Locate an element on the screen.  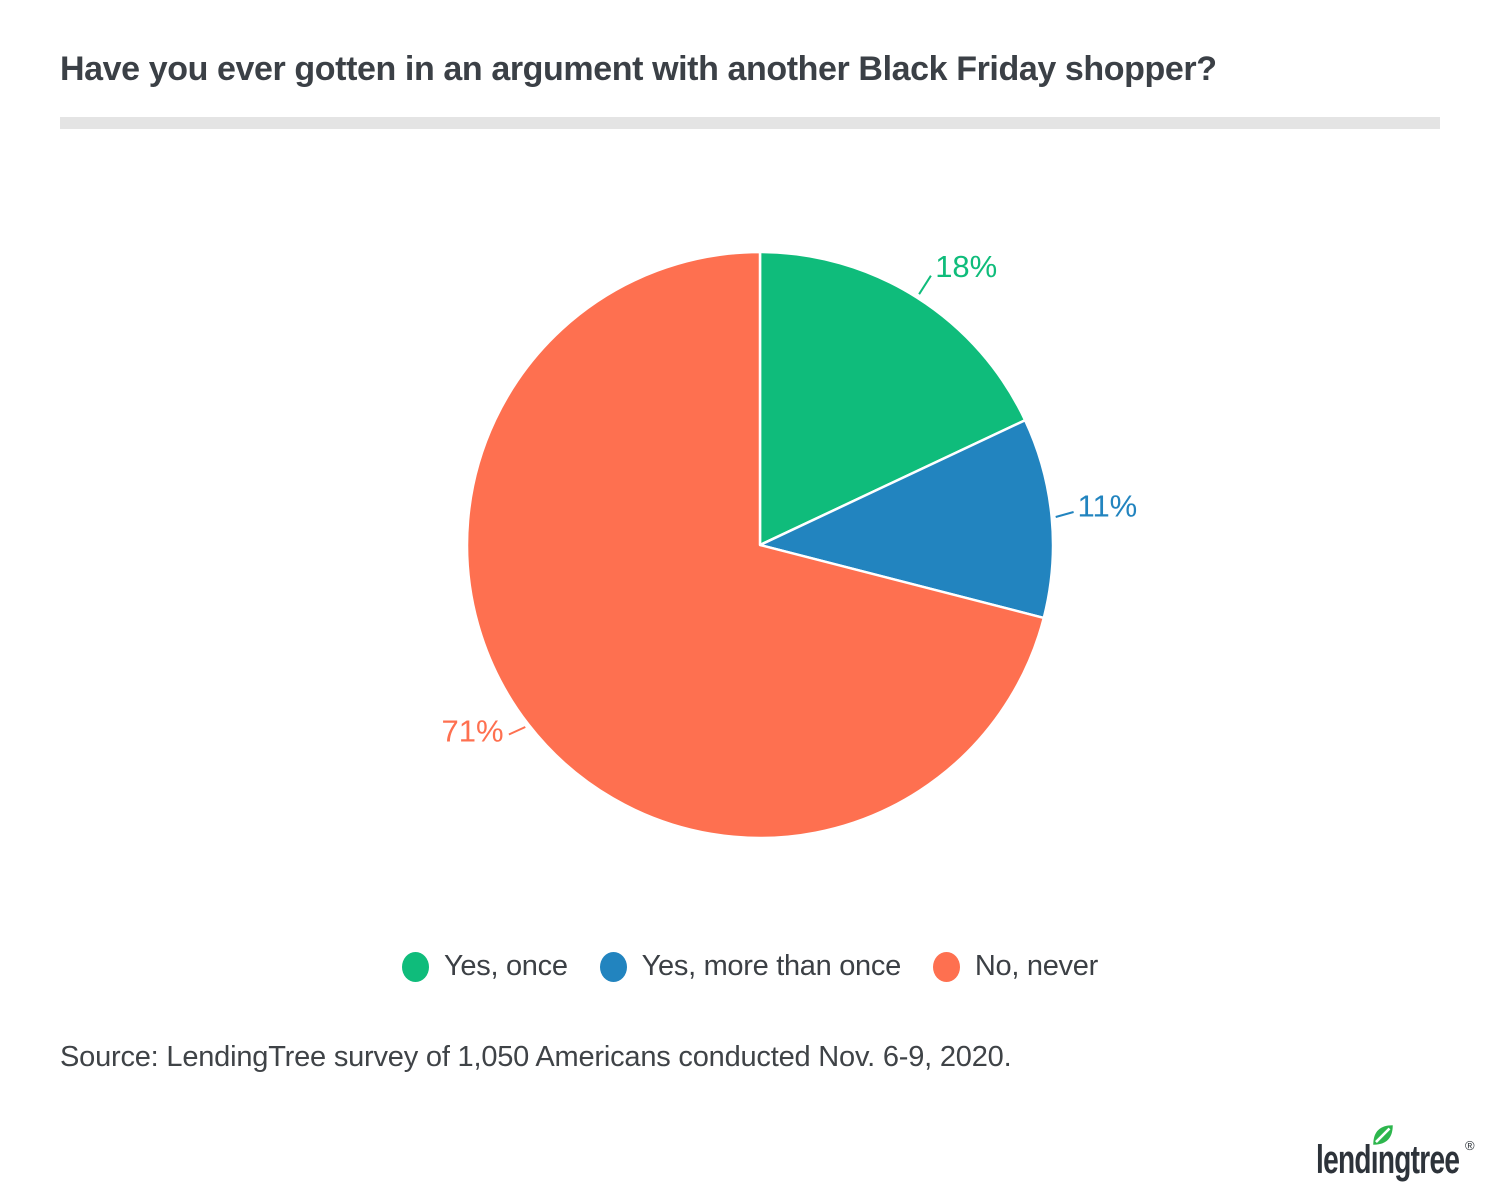
leaf-icon is located at coordinates (1383, 1135).